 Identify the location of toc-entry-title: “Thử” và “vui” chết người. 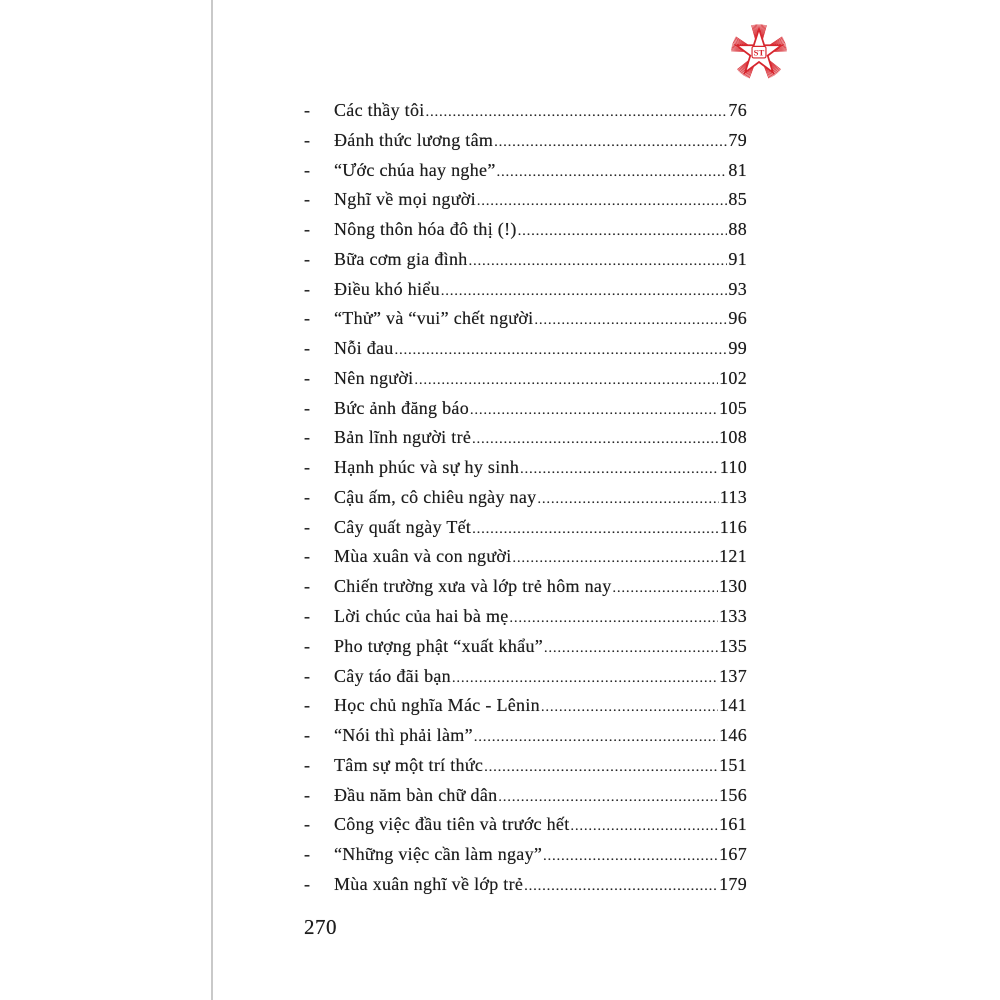
(434, 318).